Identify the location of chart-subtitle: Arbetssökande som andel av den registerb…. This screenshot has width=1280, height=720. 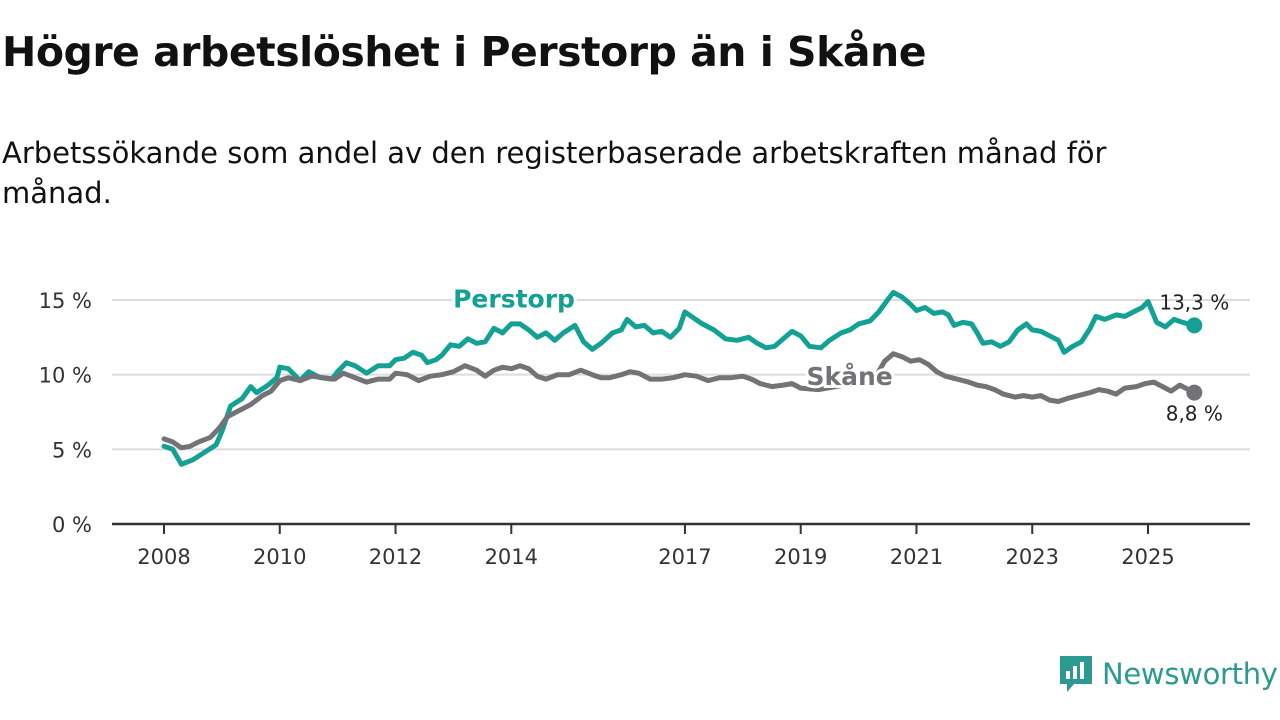
(554, 173).